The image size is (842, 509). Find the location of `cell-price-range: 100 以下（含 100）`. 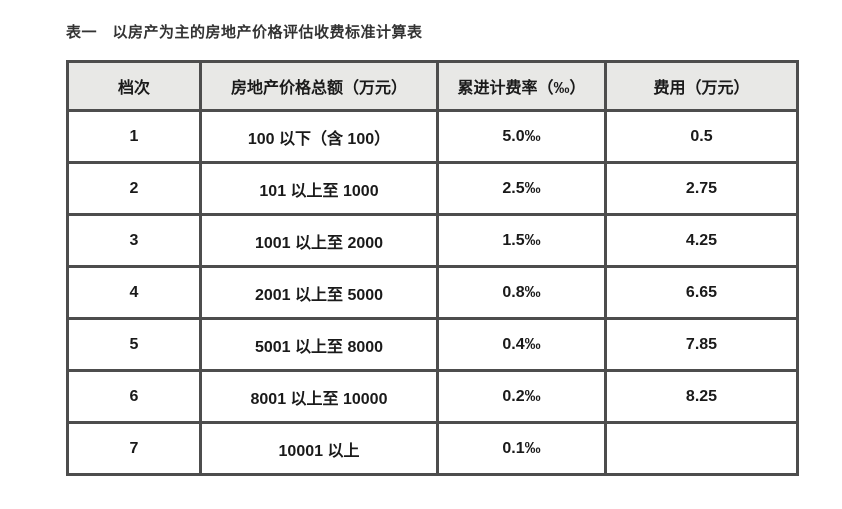

cell-price-range: 100 以下（含 100） is located at coordinates (319, 136).